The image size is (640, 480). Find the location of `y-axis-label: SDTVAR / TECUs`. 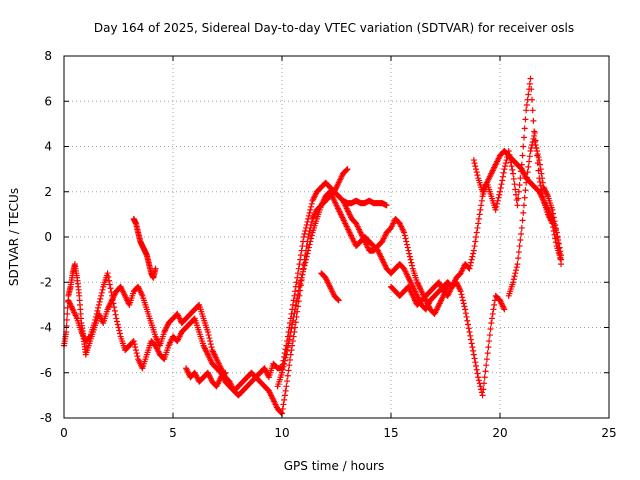

y-axis-label: SDTVAR / TECUs is located at coordinates (14, 237).